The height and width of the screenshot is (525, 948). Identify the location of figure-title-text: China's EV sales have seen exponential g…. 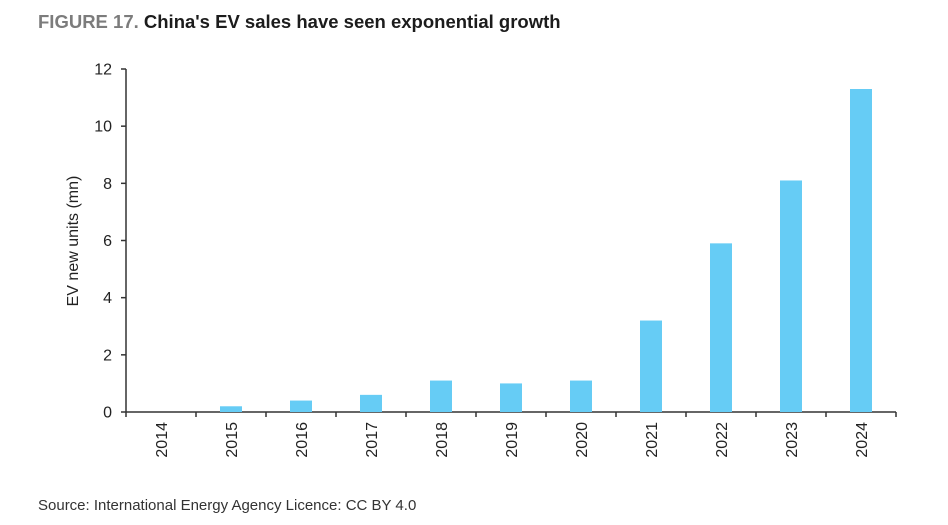
(352, 21).